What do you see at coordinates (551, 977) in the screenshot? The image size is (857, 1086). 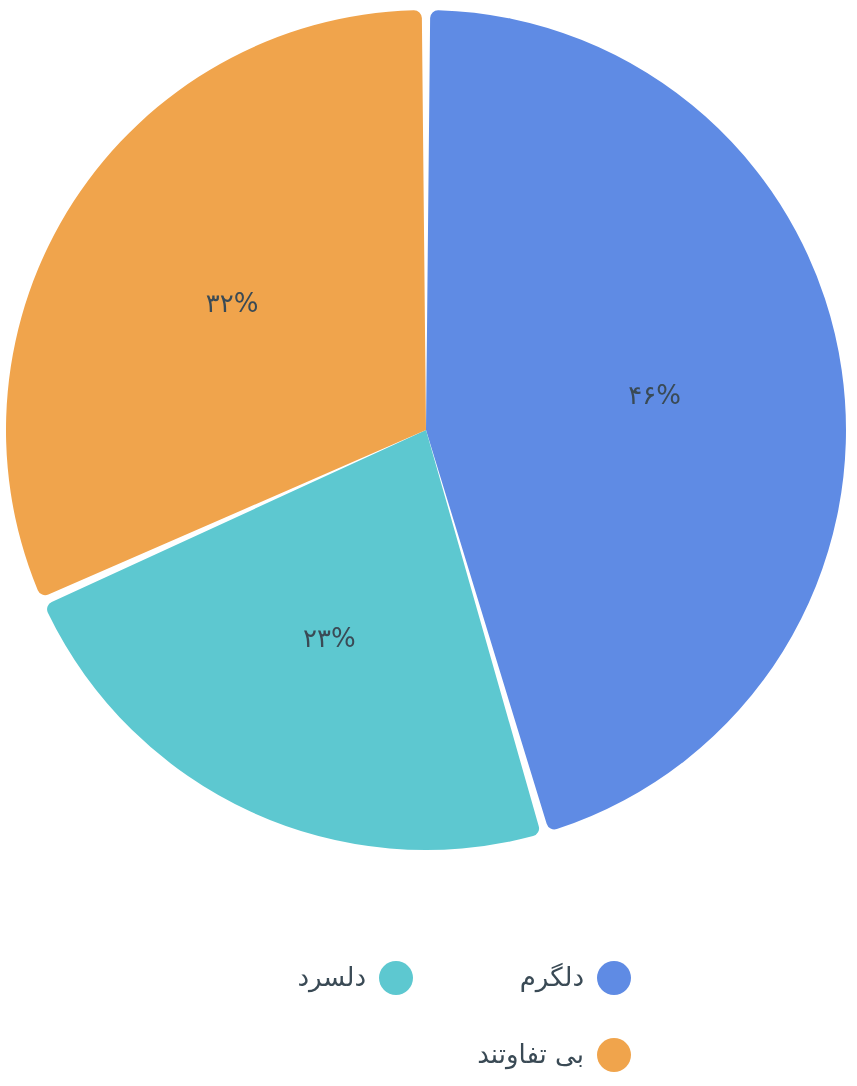 I see `legend-label: دلگرم` at bounding box center [551, 977].